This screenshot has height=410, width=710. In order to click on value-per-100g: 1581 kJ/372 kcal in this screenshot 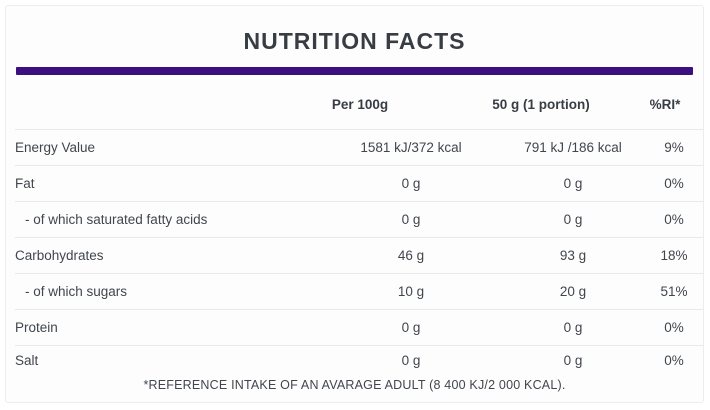, I will do `click(411, 147)`.